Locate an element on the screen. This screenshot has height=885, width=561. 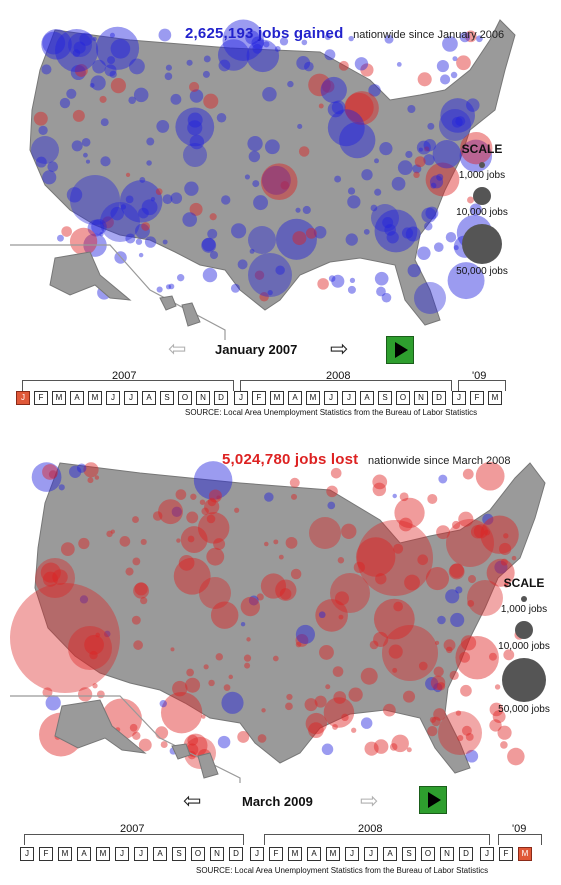
period-label: January 2007 is located at coordinates (256, 349).